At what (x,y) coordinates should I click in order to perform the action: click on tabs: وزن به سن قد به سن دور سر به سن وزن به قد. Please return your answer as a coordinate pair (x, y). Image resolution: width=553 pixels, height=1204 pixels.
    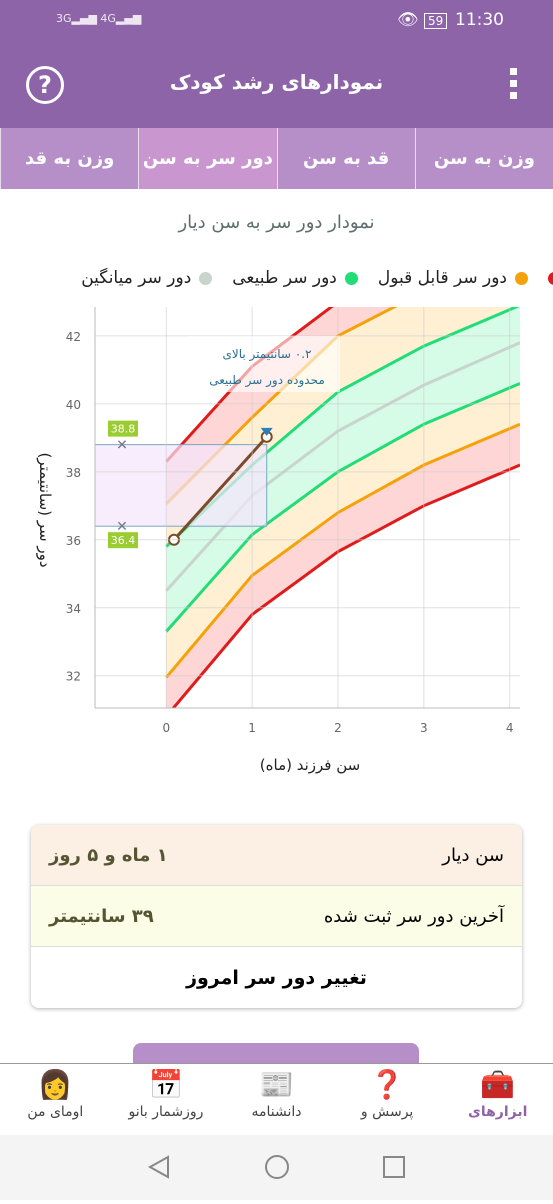
    Looking at the image, I should click on (276, 158).